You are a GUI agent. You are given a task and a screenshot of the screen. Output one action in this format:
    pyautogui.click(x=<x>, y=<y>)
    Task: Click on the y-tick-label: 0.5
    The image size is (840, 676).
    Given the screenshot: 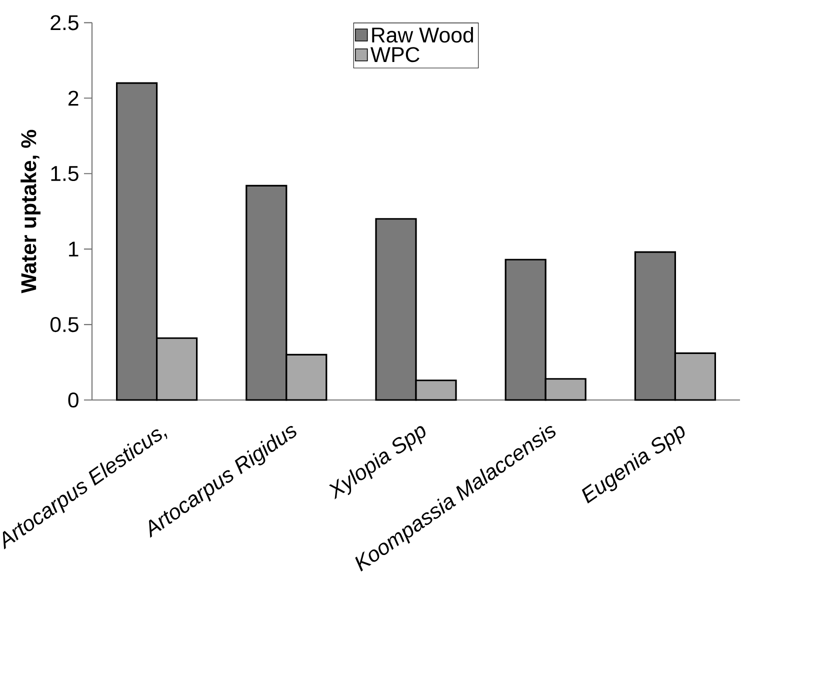 What is the action you would take?
    pyautogui.click(x=64, y=324)
    